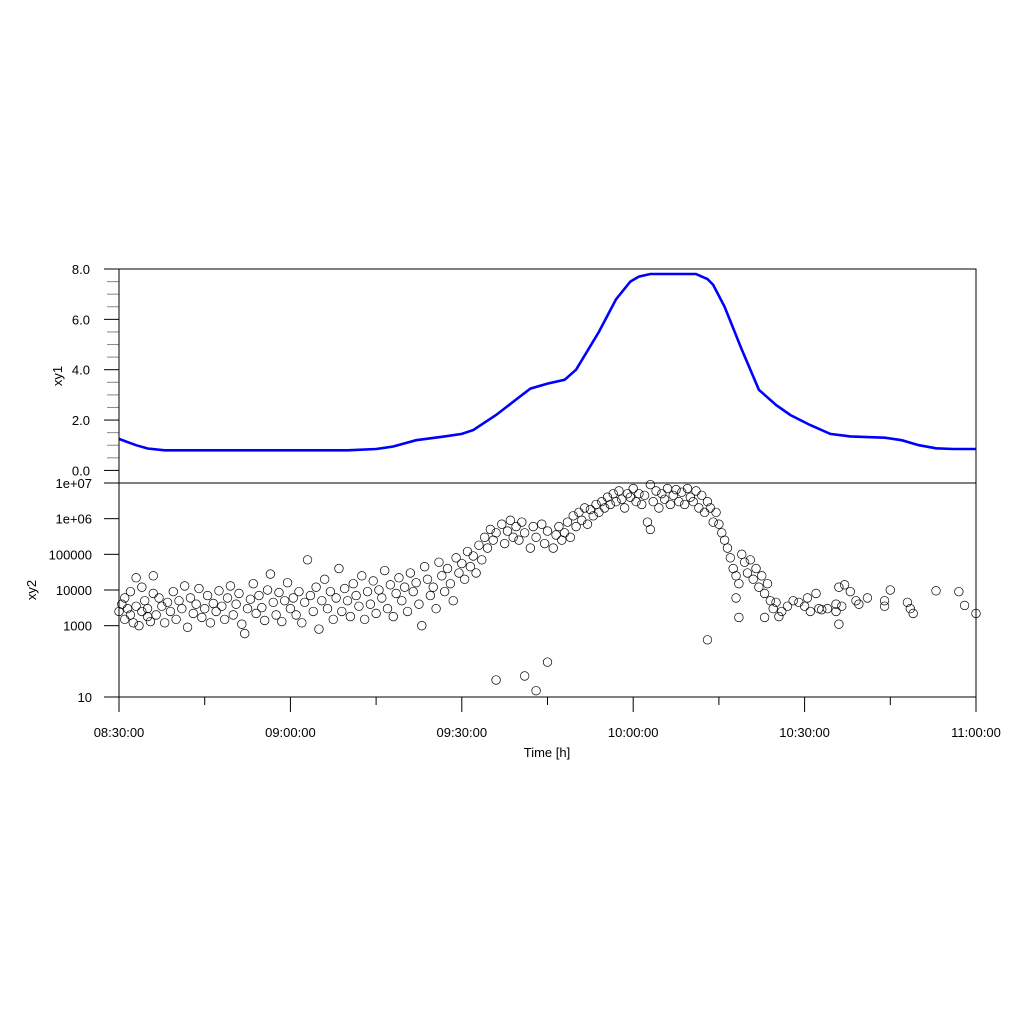 The width and height of the screenshot is (1024, 1024). Describe the element at coordinates (119, 732) in the screenshot. I see `x-tick-label: 08:30:00` at that location.